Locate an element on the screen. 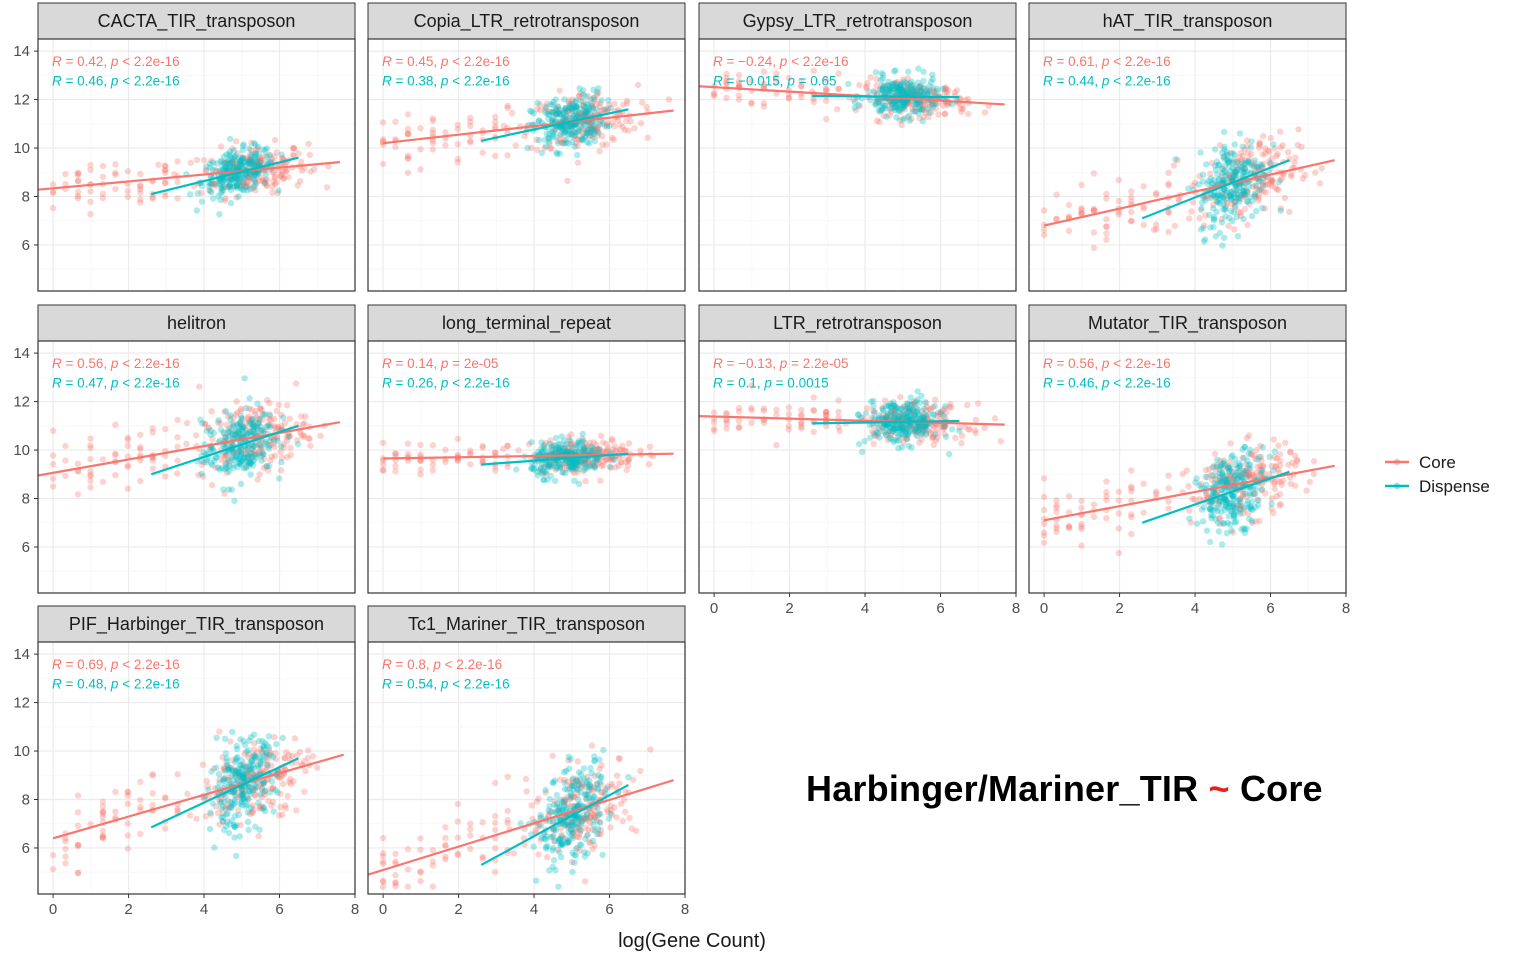  facet-strip is located at coordinates (196, 21).